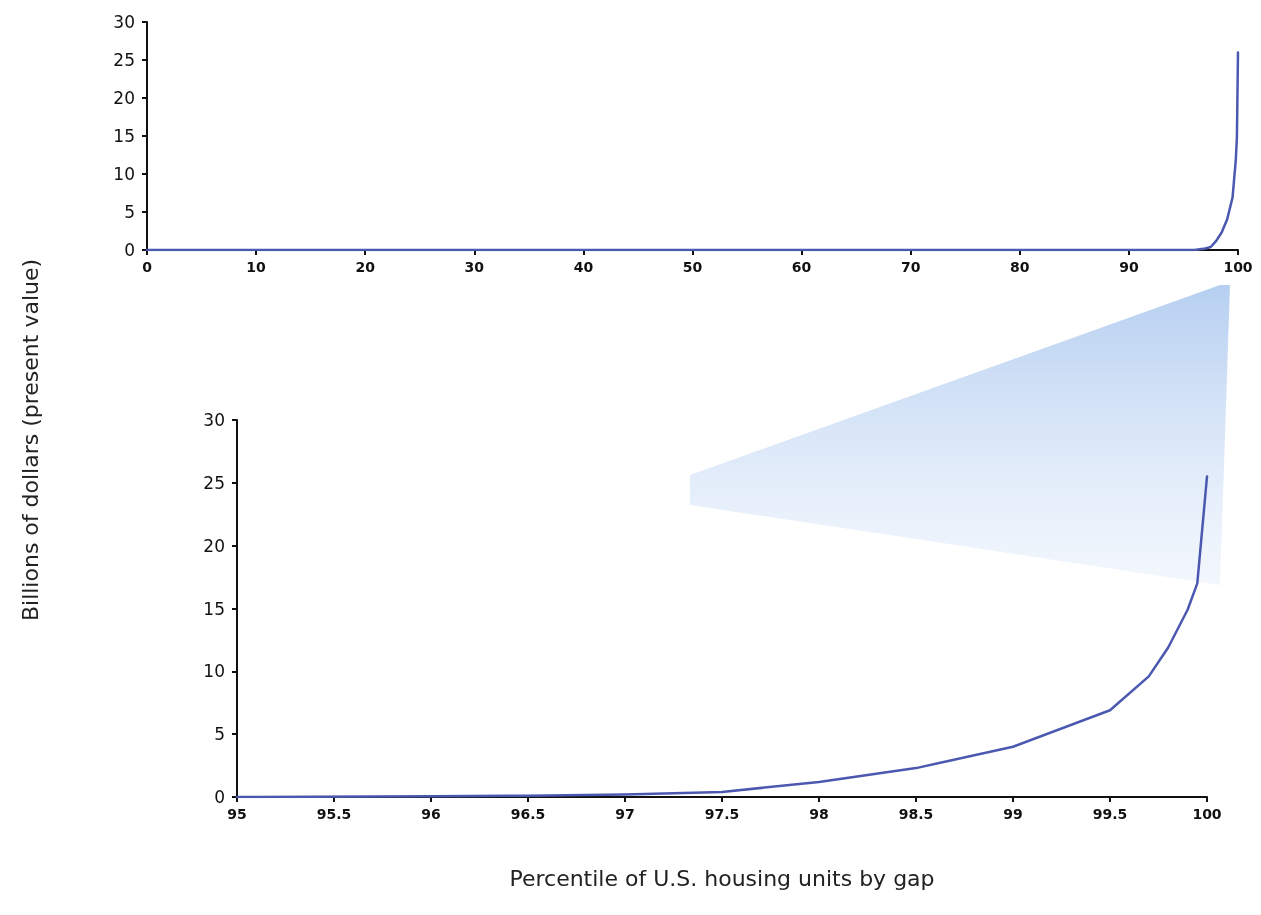 Image resolution: width=1261 pixels, height=915 pixels. I want to click on x-tick-label: 98, so click(819, 814).